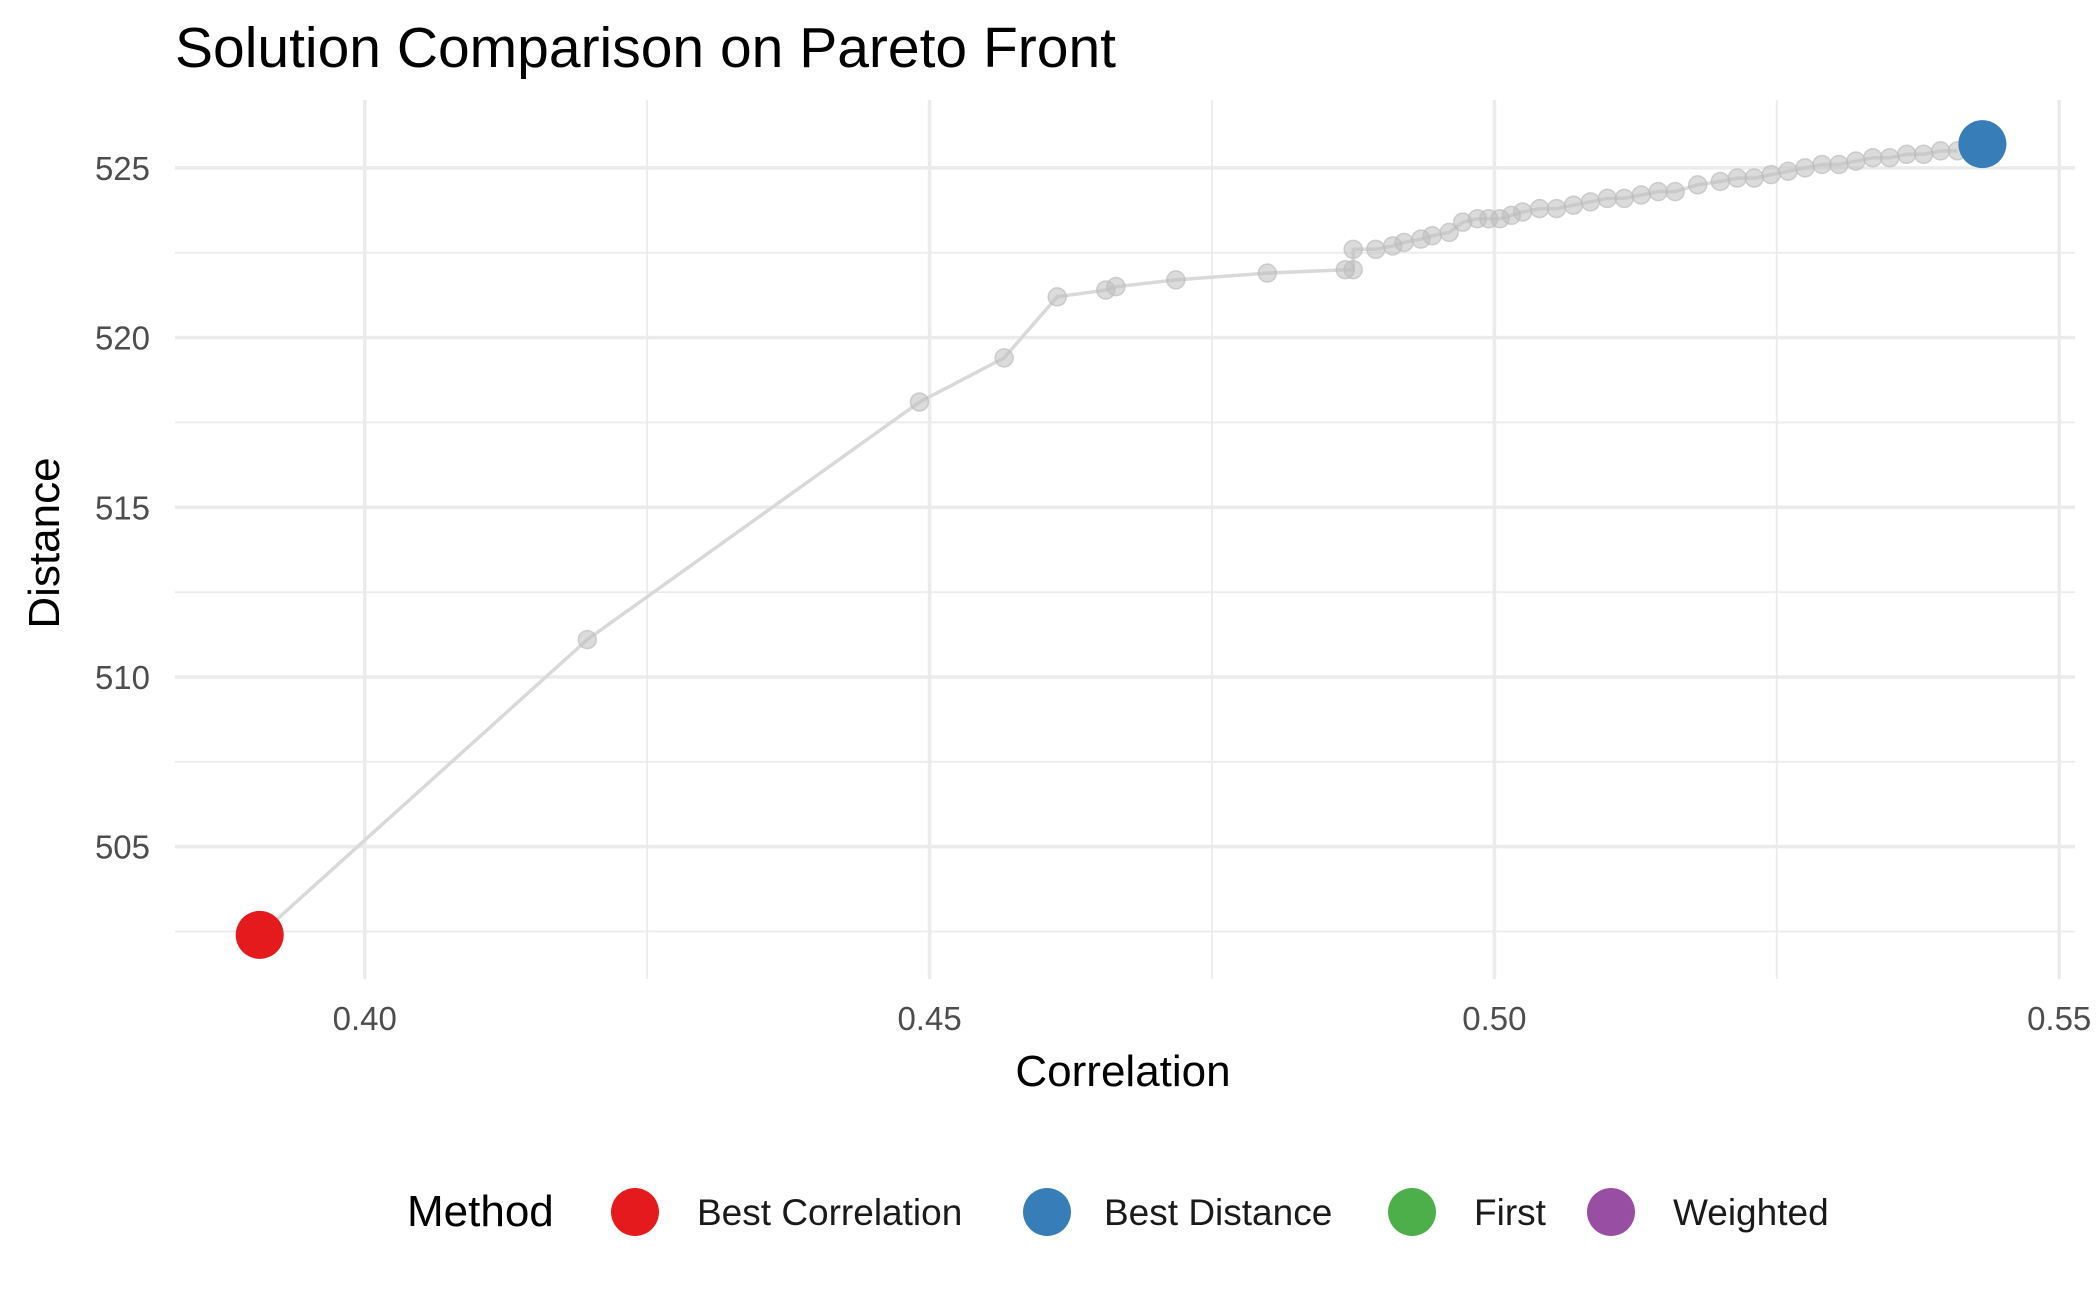  Describe the element at coordinates (122, 338) in the screenshot. I see `y-tick-label: 520` at that location.